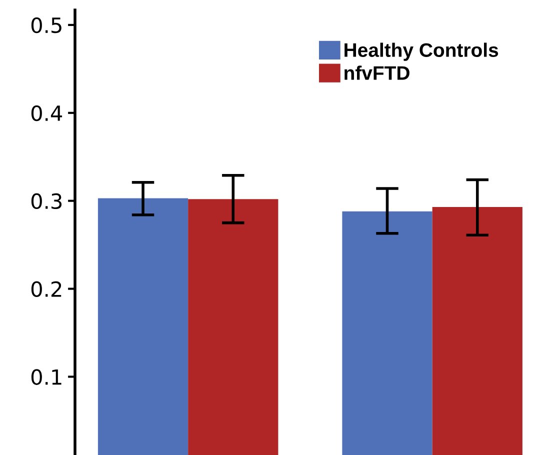 The image size is (533, 455). I want to click on y-tick-label: 0.2, so click(46, 289).